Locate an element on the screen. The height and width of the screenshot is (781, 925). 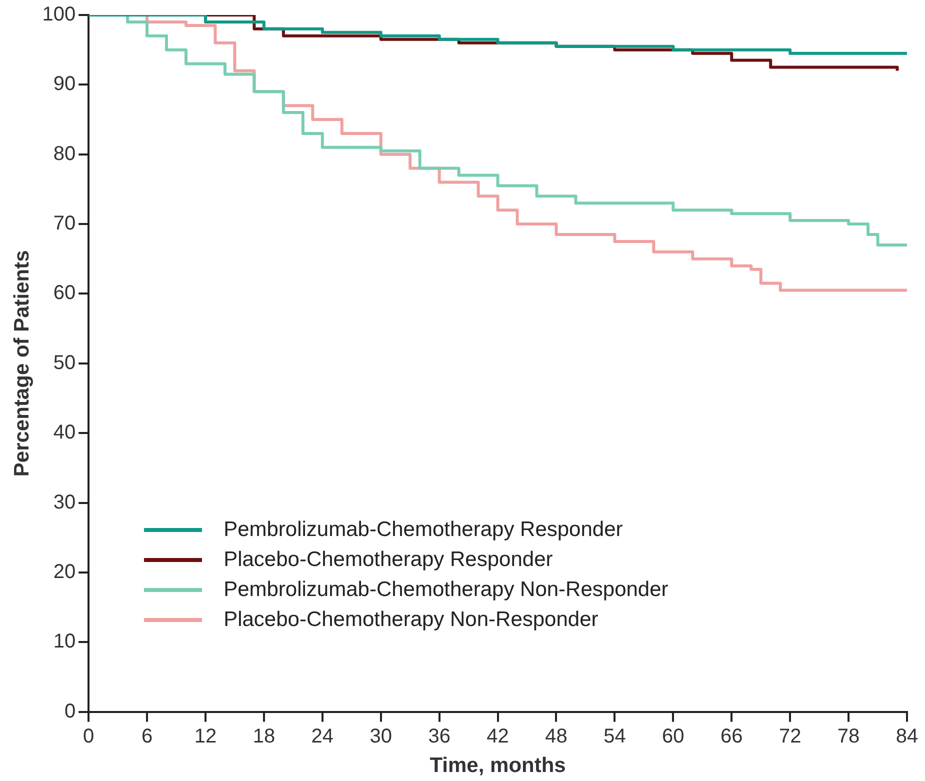
x-tick-label: 0 is located at coordinates (88, 736).